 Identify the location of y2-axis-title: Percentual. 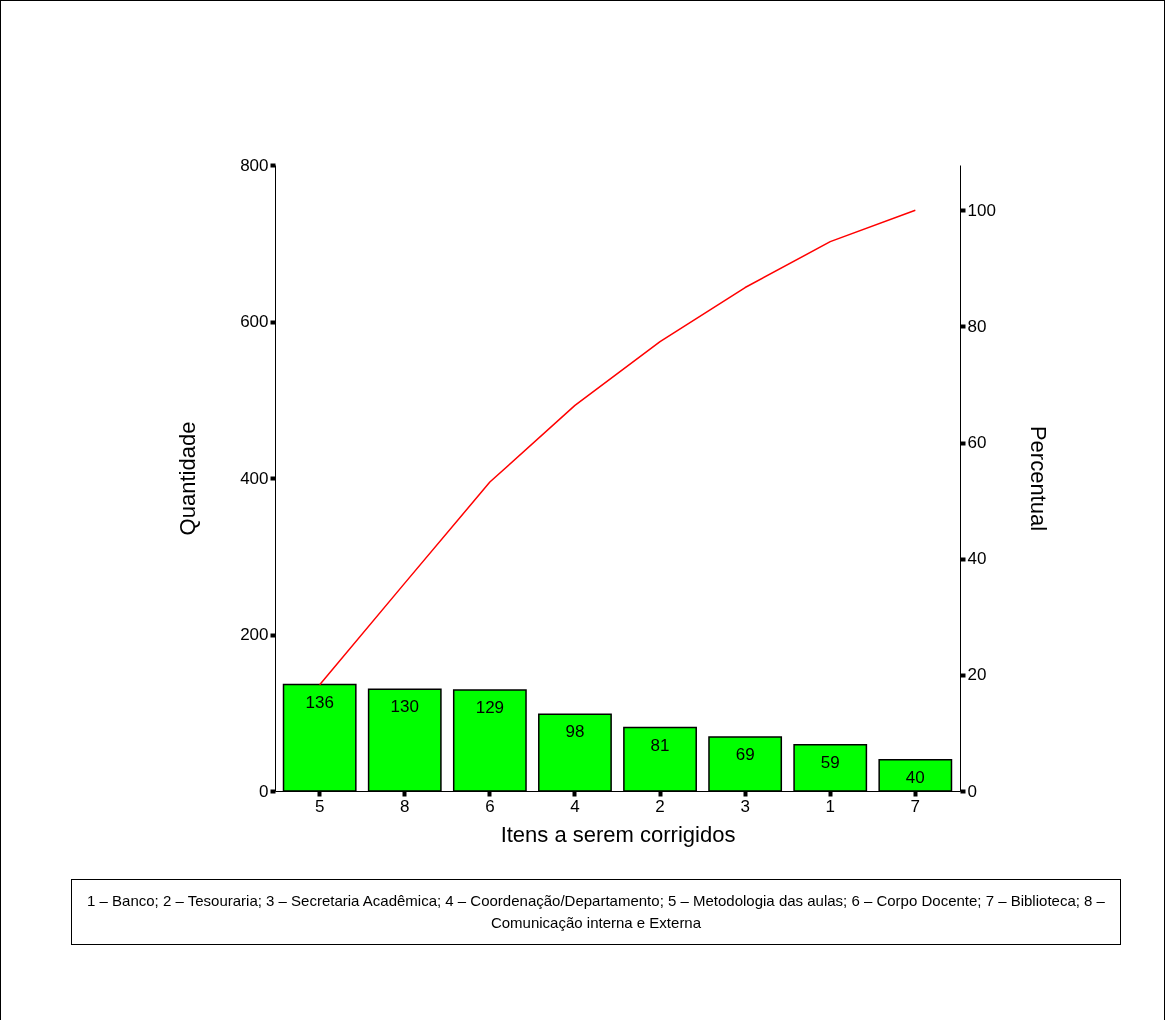
(1038, 478).